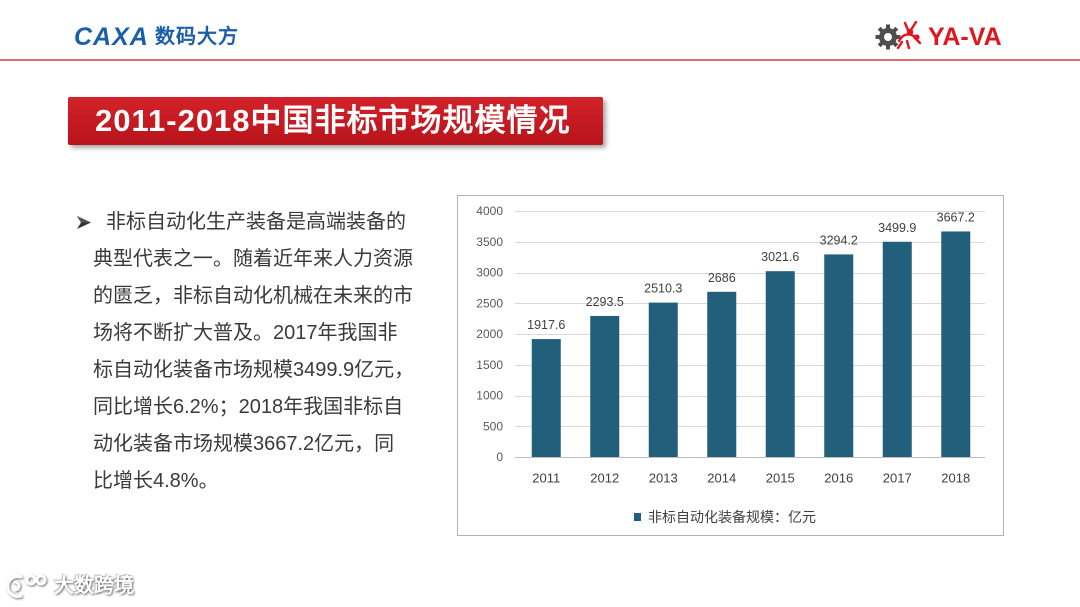 Image resolution: width=1080 pixels, height=607 pixels. Describe the element at coordinates (663, 379) in the screenshot. I see `bar-2013` at that location.